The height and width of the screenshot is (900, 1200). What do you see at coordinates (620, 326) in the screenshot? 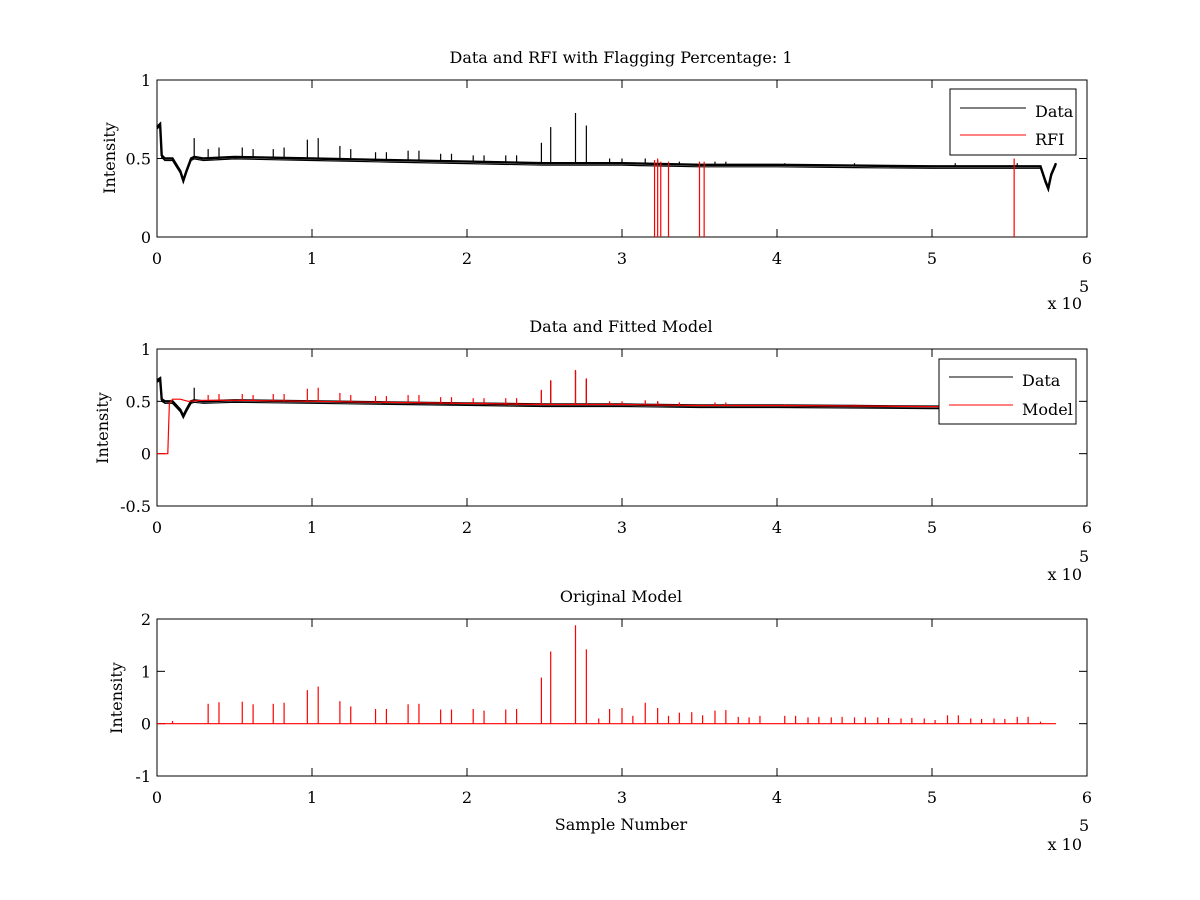
I see `panel-2-title: Data and Fitted Model` at bounding box center [620, 326].